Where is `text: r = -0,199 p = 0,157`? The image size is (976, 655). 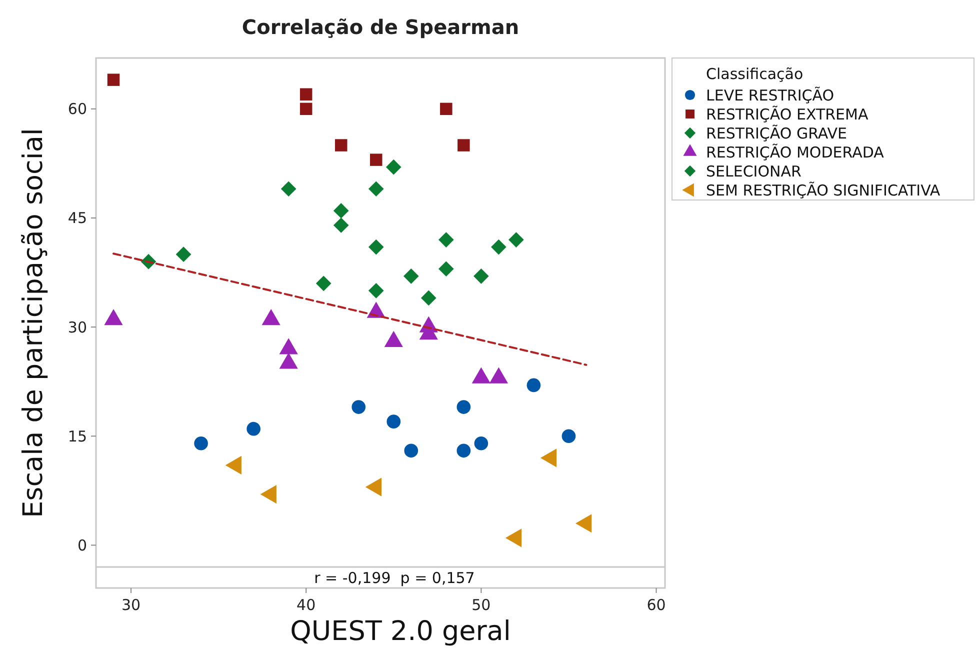 text: r = -0,199 p = 0,157 is located at coordinates (394, 578).